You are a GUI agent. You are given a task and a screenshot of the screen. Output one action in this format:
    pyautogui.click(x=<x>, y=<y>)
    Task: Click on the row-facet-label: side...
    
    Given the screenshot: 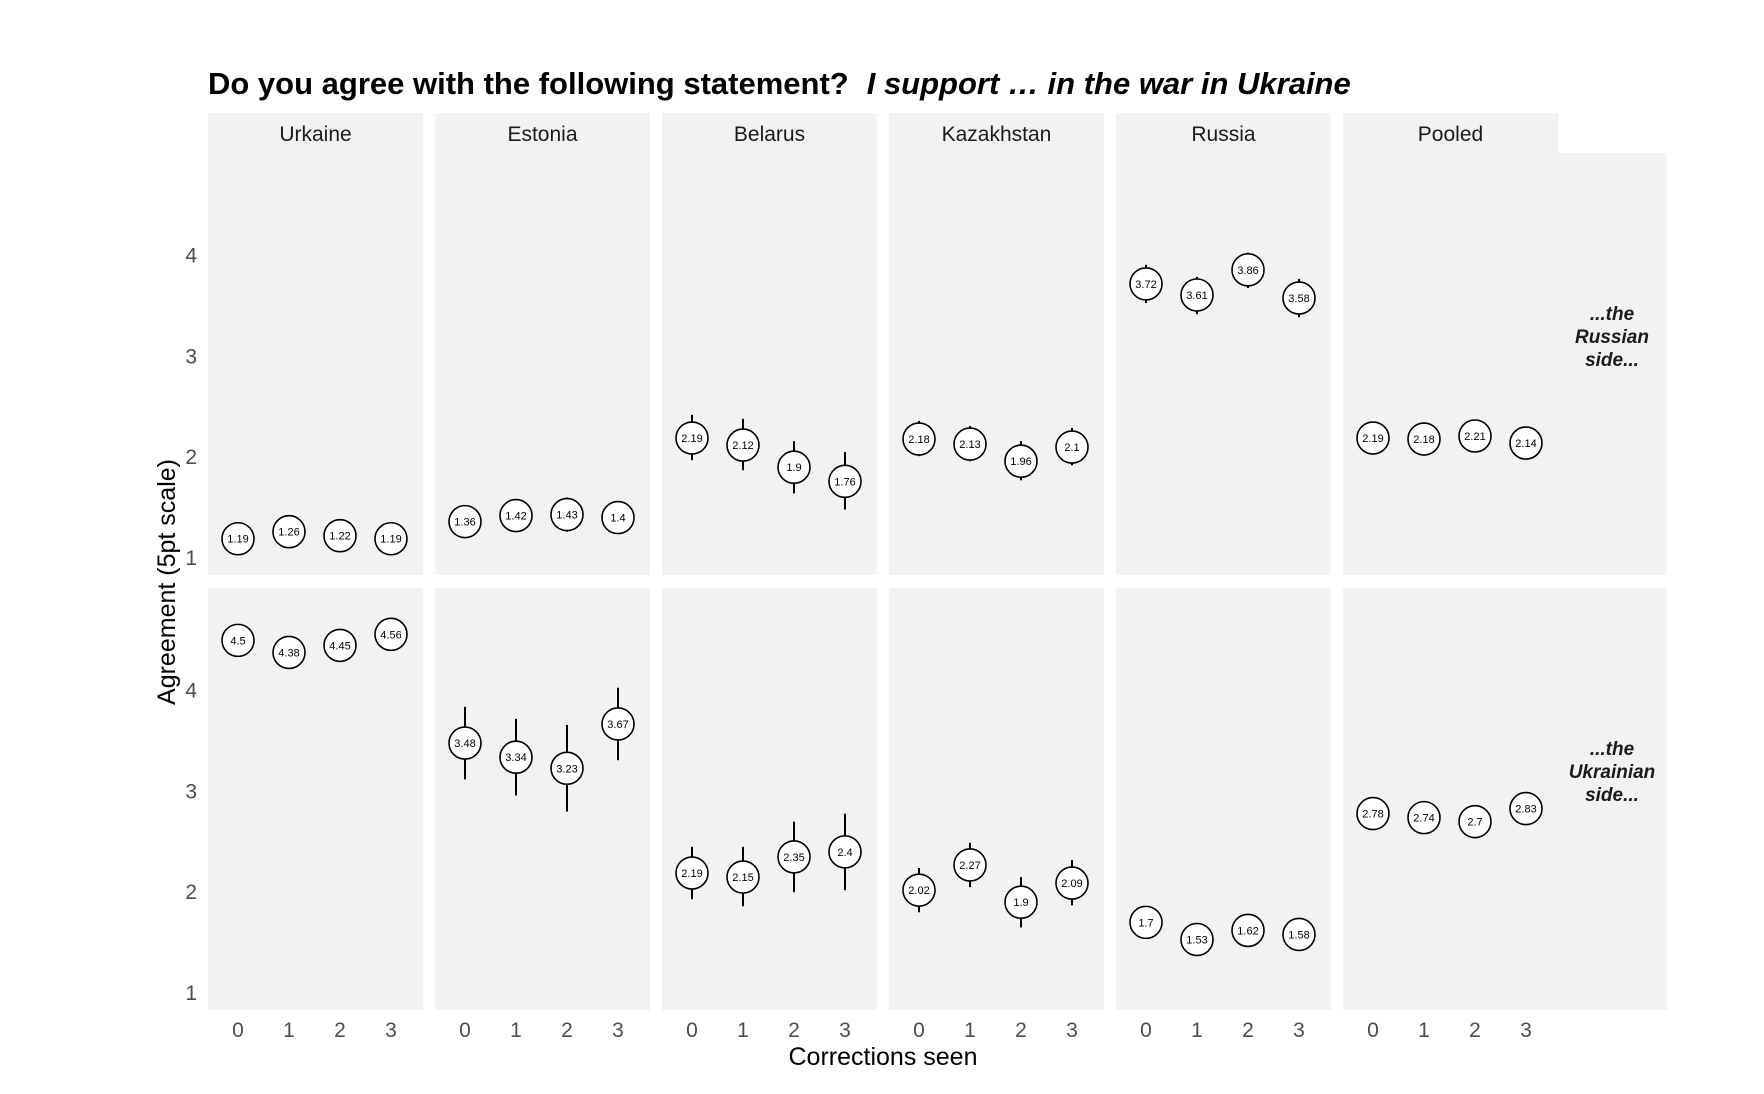 What is the action you would take?
    pyautogui.click(x=1612, y=360)
    